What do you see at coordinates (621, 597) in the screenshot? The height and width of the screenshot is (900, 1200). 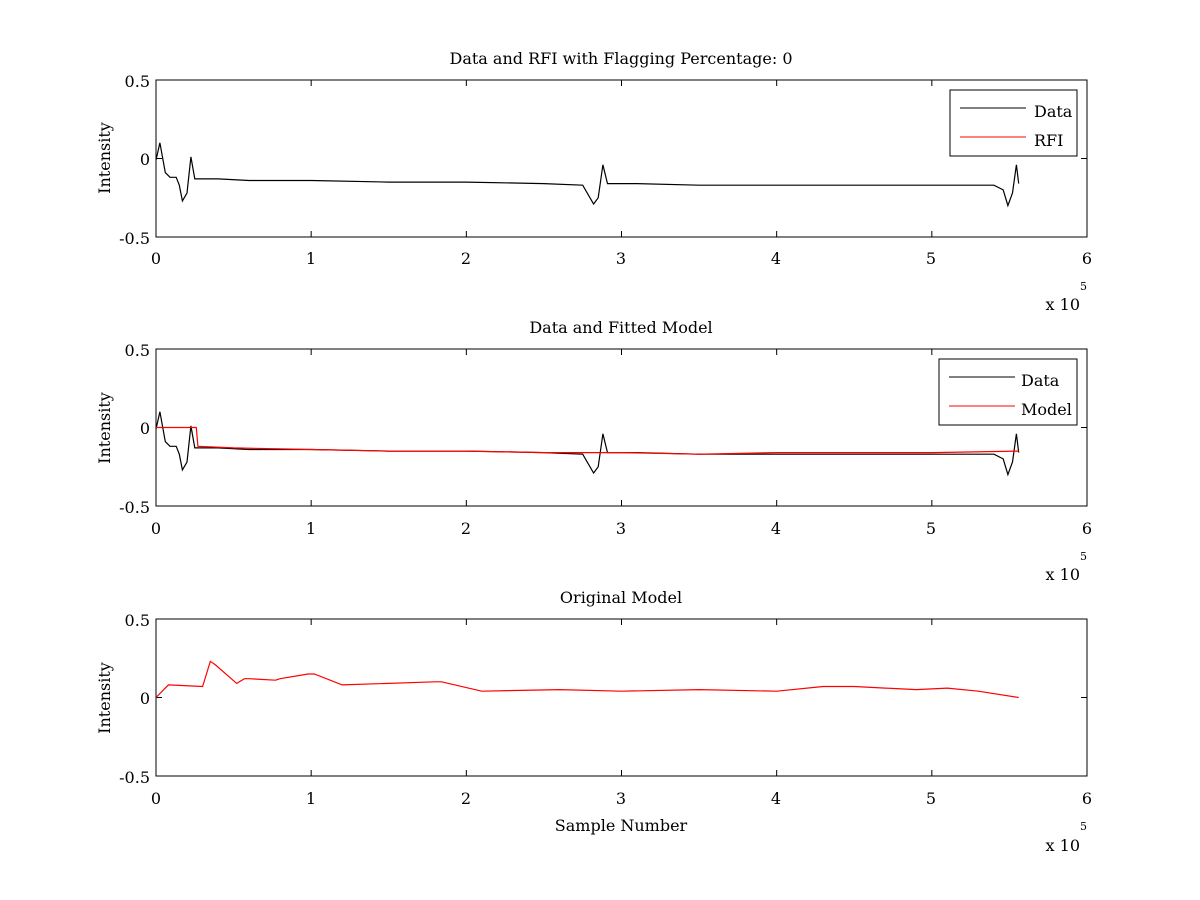 I see `chart-title: Original Model` at bounding box center [621, 597].